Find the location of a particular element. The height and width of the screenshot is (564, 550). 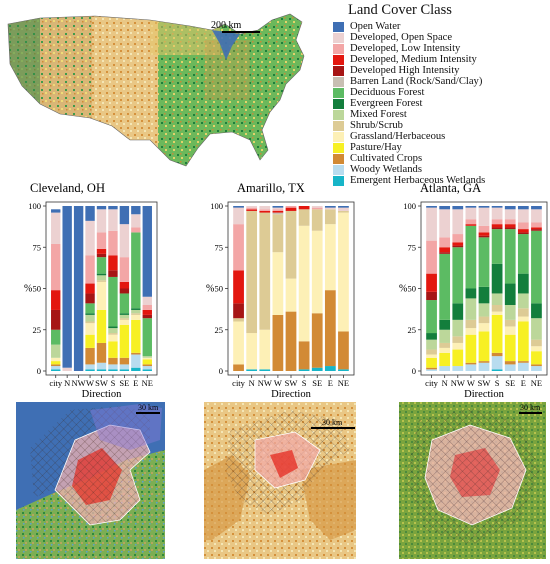

legend-label: Developed, Medium Intensity is located at coordinates (413, 59).